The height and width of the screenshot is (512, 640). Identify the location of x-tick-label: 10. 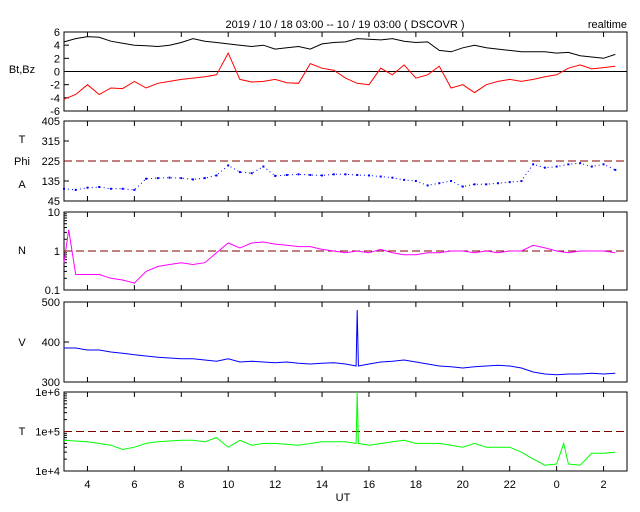
(228, 485).